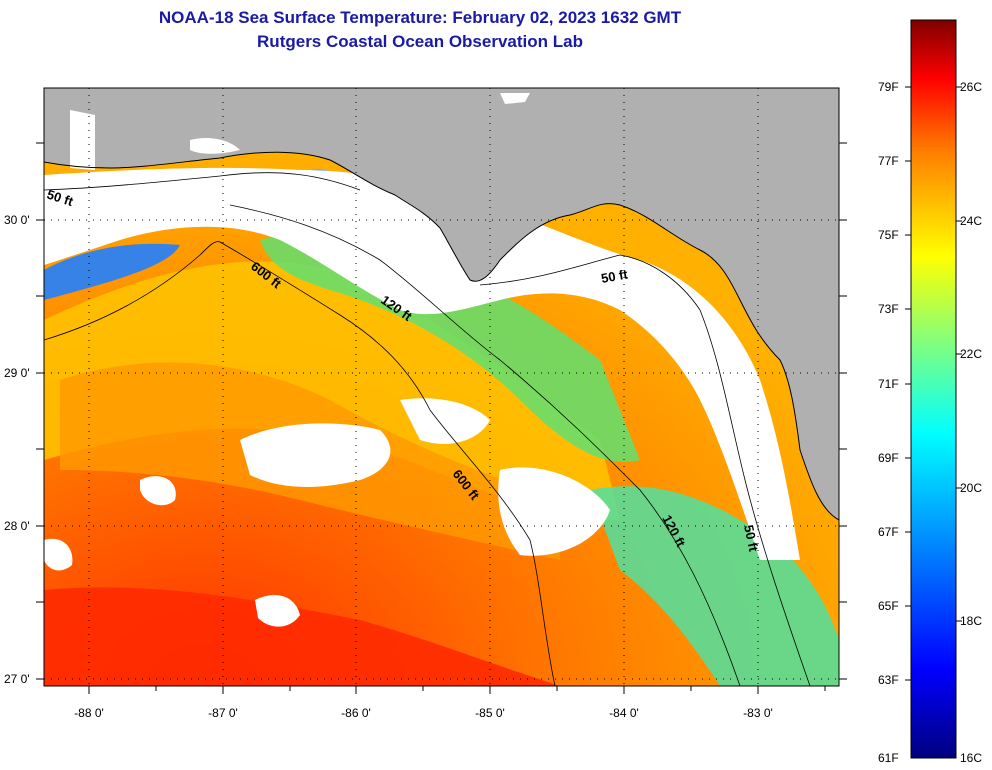  What do you see at coordinates (17, 373) in the screenshot?
I see `lat-label-29: 29 0'` at bounding box center [17, 373].